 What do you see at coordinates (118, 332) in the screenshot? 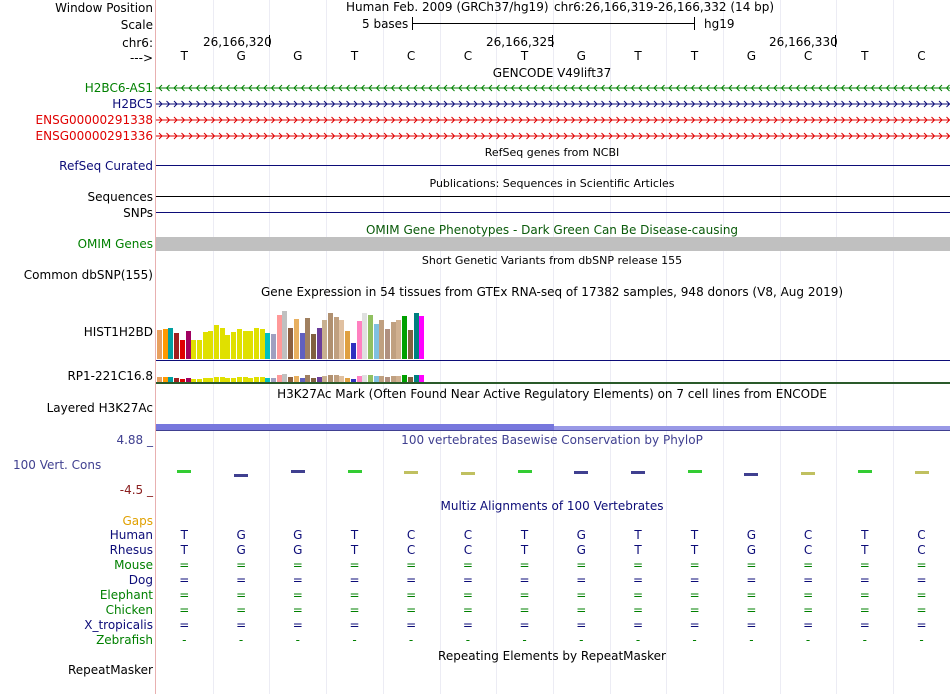
I see `gtex-gene1-label: HIST1H2BD` at bounding box center [118, 332].